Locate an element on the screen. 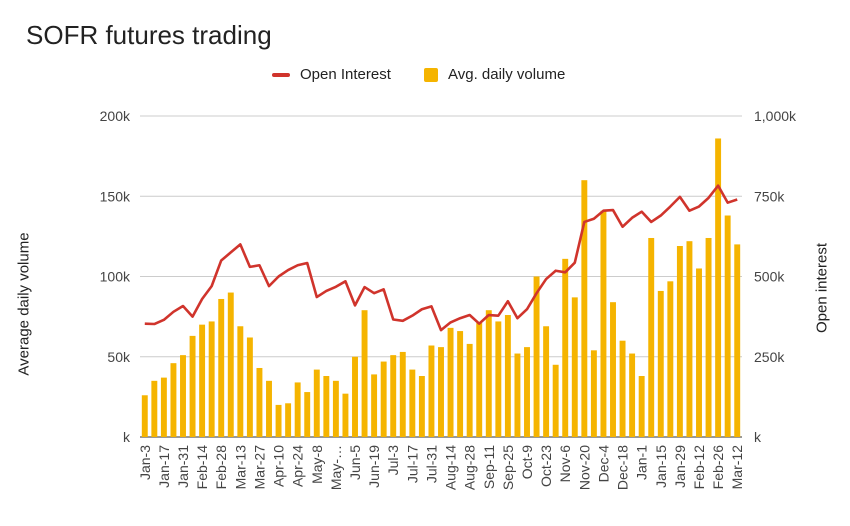  legend: Open Interest Avg. daily volume is located at coordinates (425, 78).